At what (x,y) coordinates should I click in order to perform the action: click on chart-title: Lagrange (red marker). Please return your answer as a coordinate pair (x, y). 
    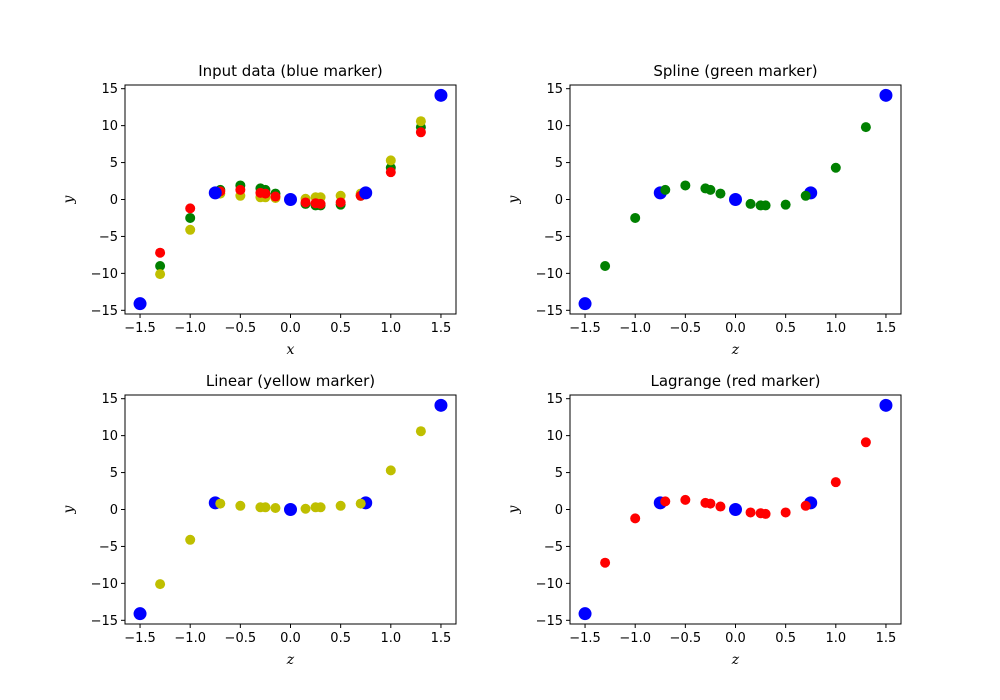
    Looking at the image, I should click on (735, 381).